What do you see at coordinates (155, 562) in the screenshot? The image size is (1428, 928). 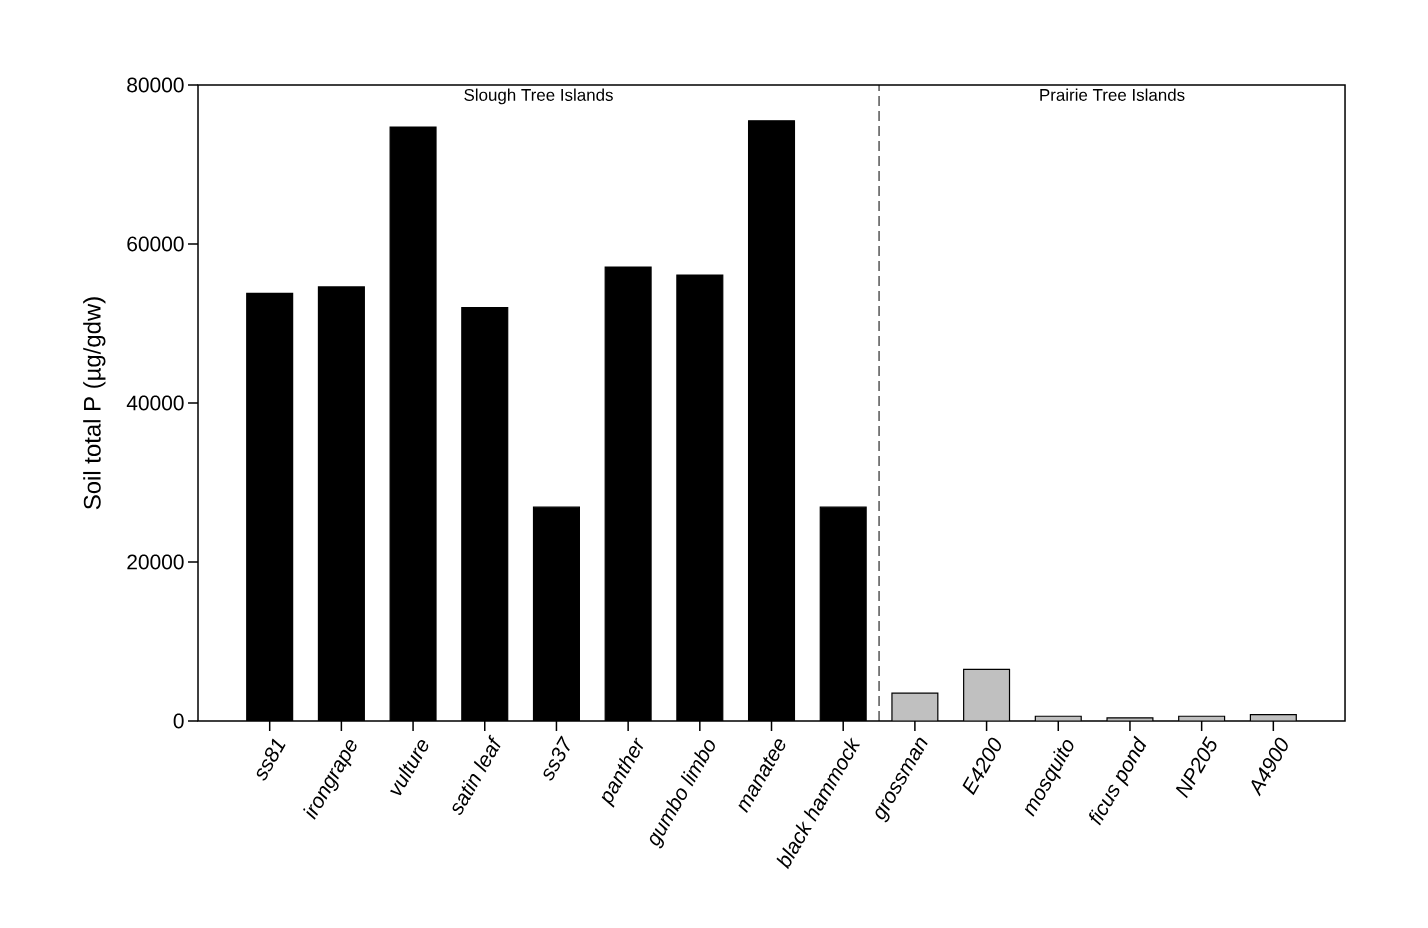 I see `y-tick-label: 20000` at bounding box center [155, 562].